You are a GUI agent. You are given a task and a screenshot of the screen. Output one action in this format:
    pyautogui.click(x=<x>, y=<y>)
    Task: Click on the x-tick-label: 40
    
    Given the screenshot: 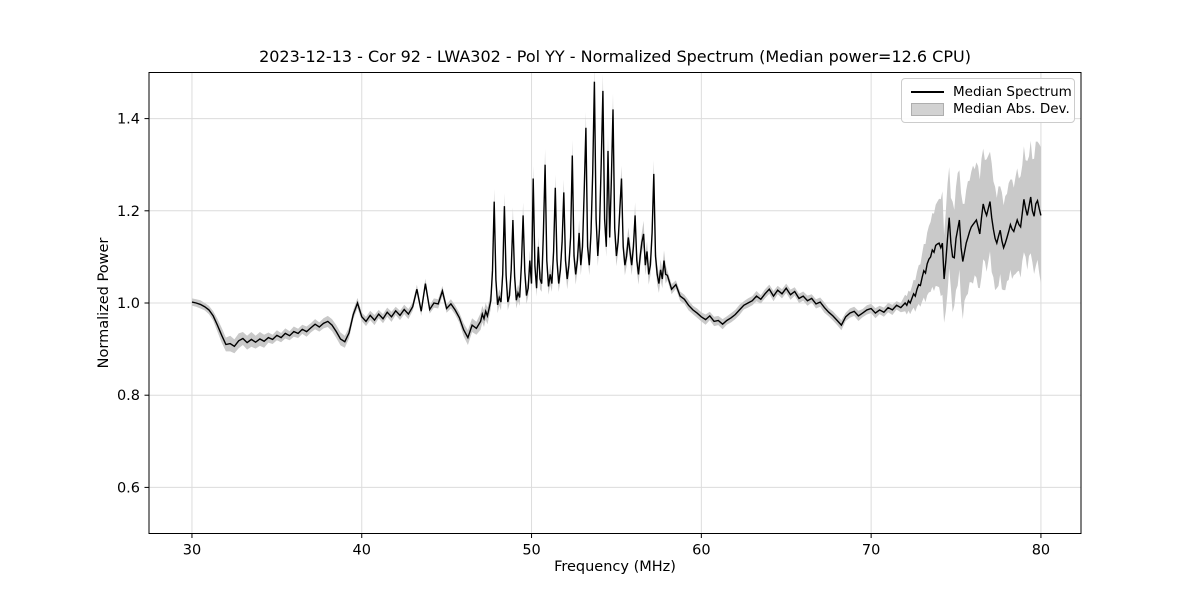 What is the action you would take?
    pyautogui.click(x=362, y=551)
    